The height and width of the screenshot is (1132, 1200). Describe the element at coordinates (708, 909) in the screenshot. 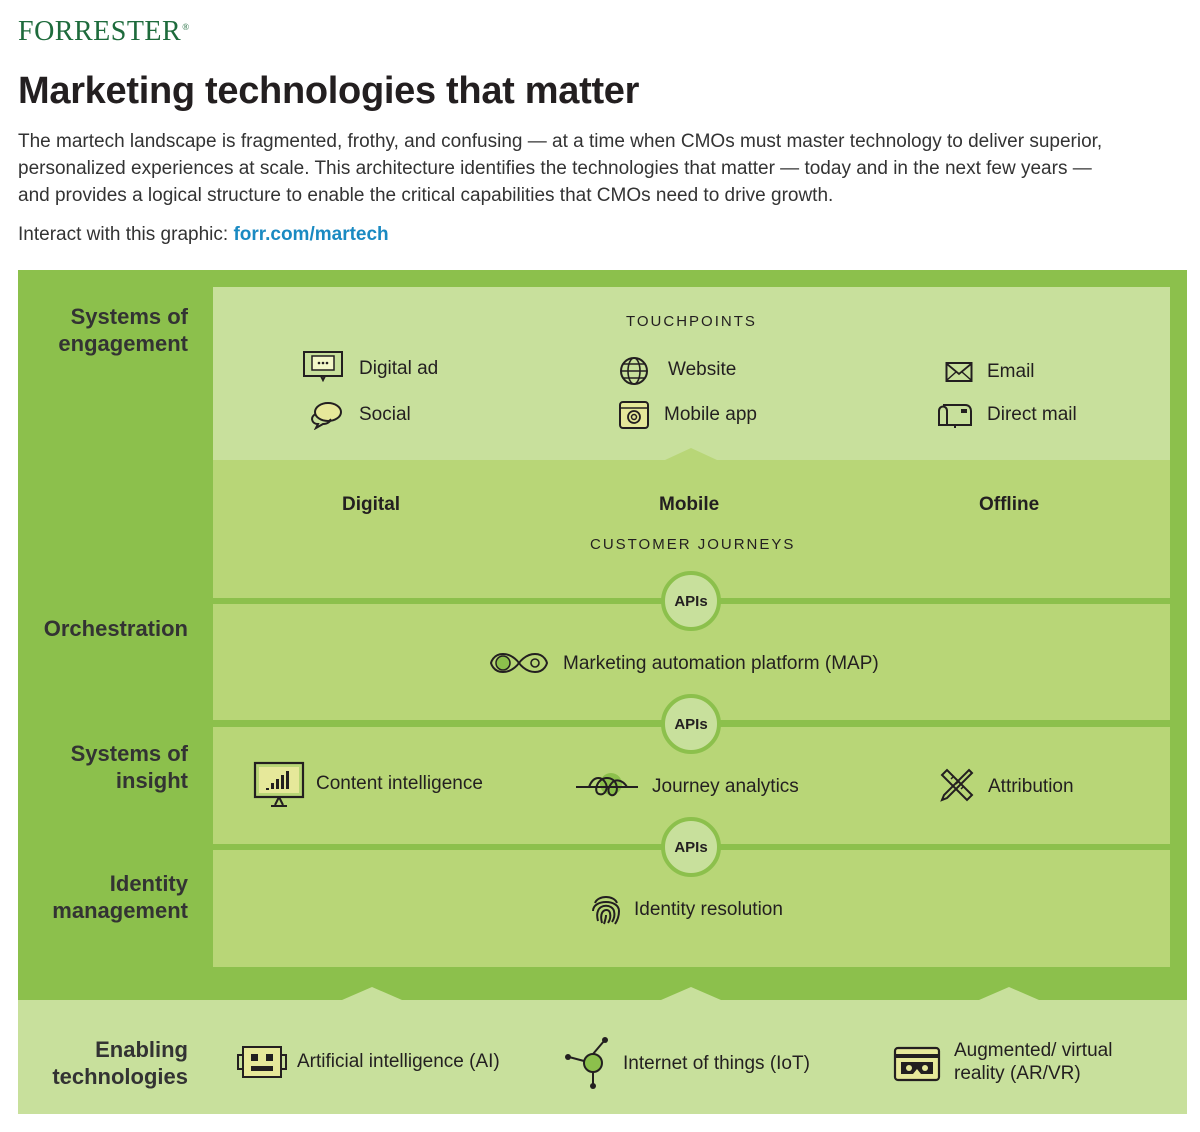

I see `identity-resolution: Identity resolution` at that location.